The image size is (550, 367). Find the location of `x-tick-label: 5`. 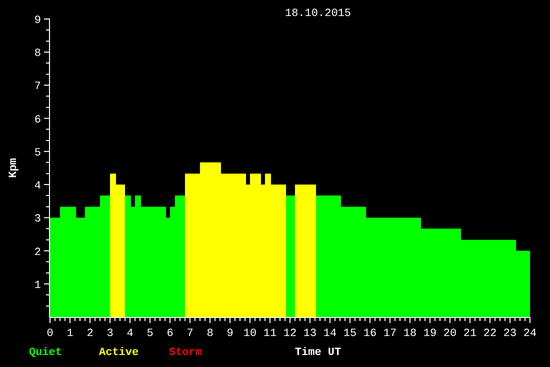

x-tick-label: 5 is located at coordinates (150, 334).